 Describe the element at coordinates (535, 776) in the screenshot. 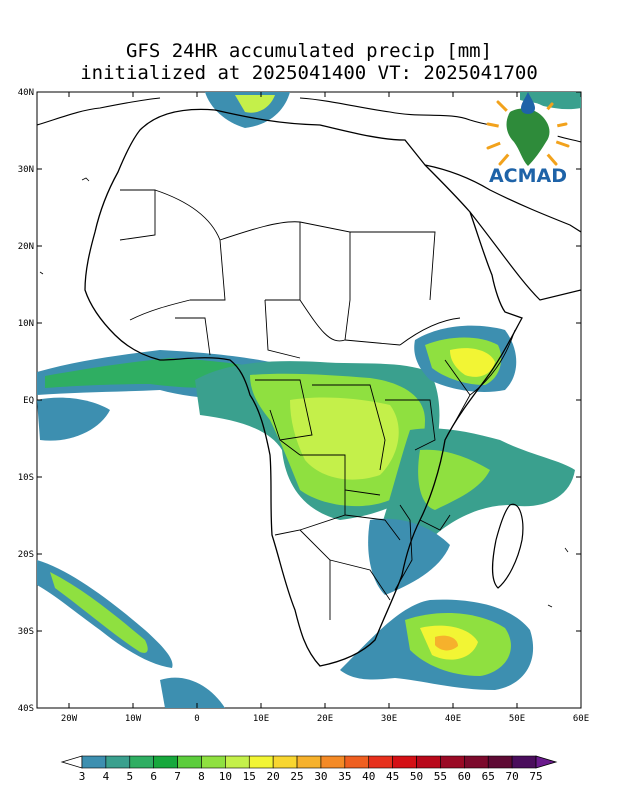

I see `colorbar-label: 75` at that location.